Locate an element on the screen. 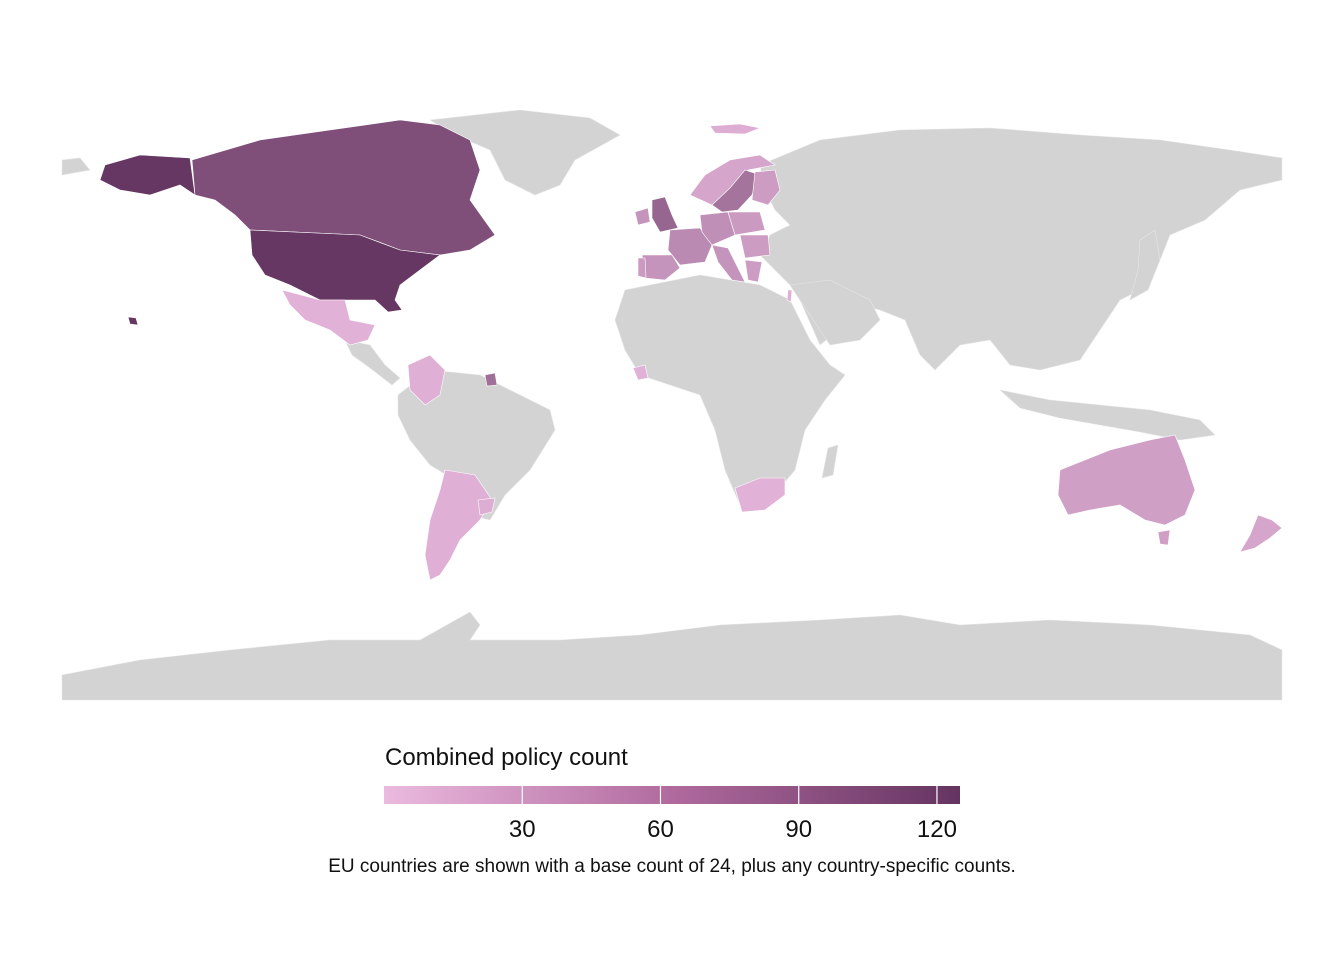 This screenshot has width=1344, height=960. region-romania is located at coordinates (755, 246).